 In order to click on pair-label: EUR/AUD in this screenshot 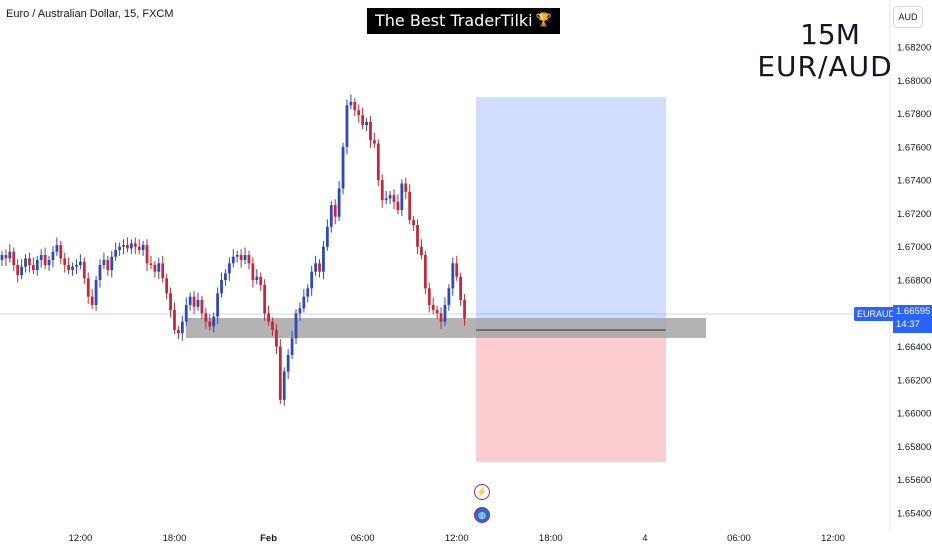, I will do `click(825, 66)`.